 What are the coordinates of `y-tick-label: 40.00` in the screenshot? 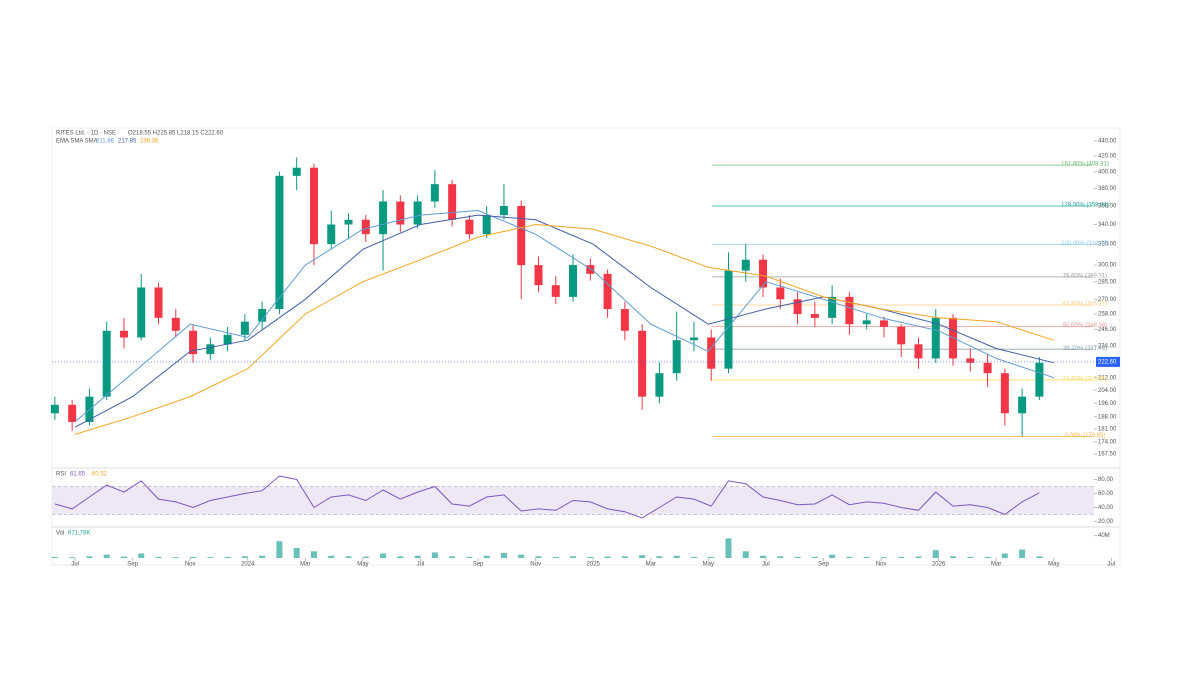 It's located at (1106, 508).